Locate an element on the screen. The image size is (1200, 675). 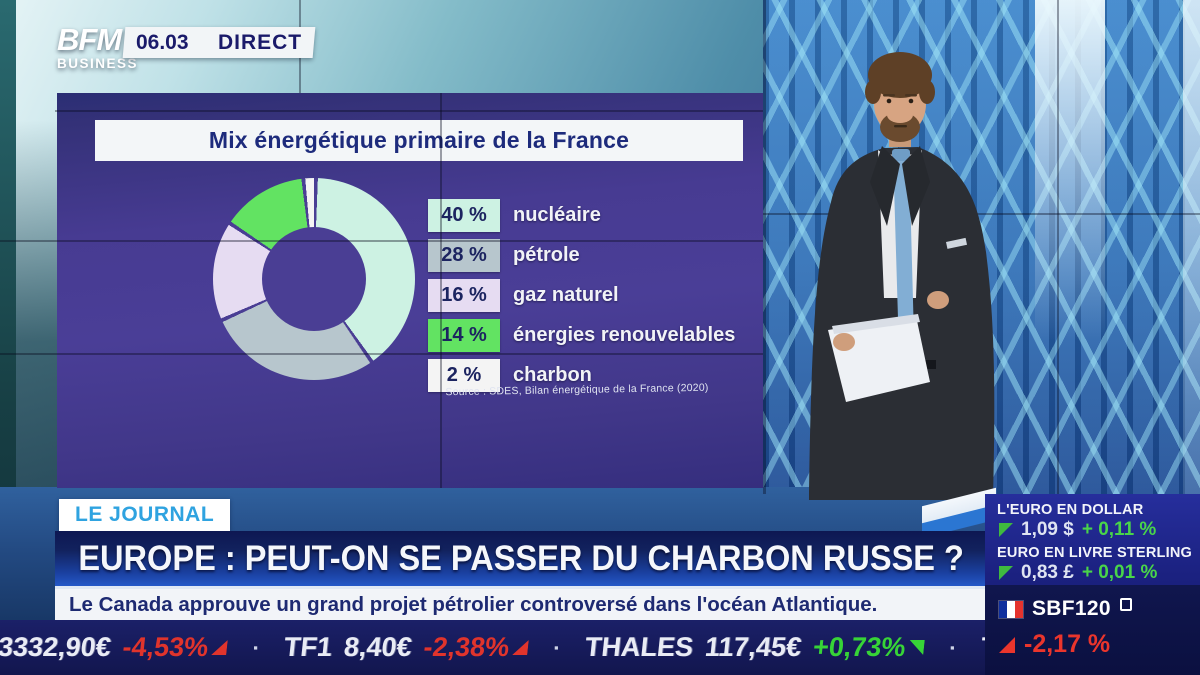
ticker-entry: THALES 117,45€ +0,73% is located at coordinates (754, 647).